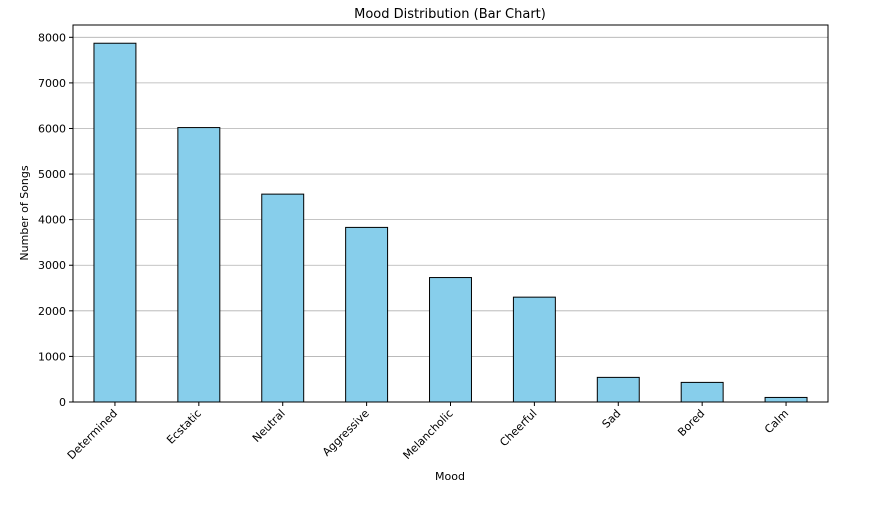  I want to click on bar-bored, so click(702, 392).